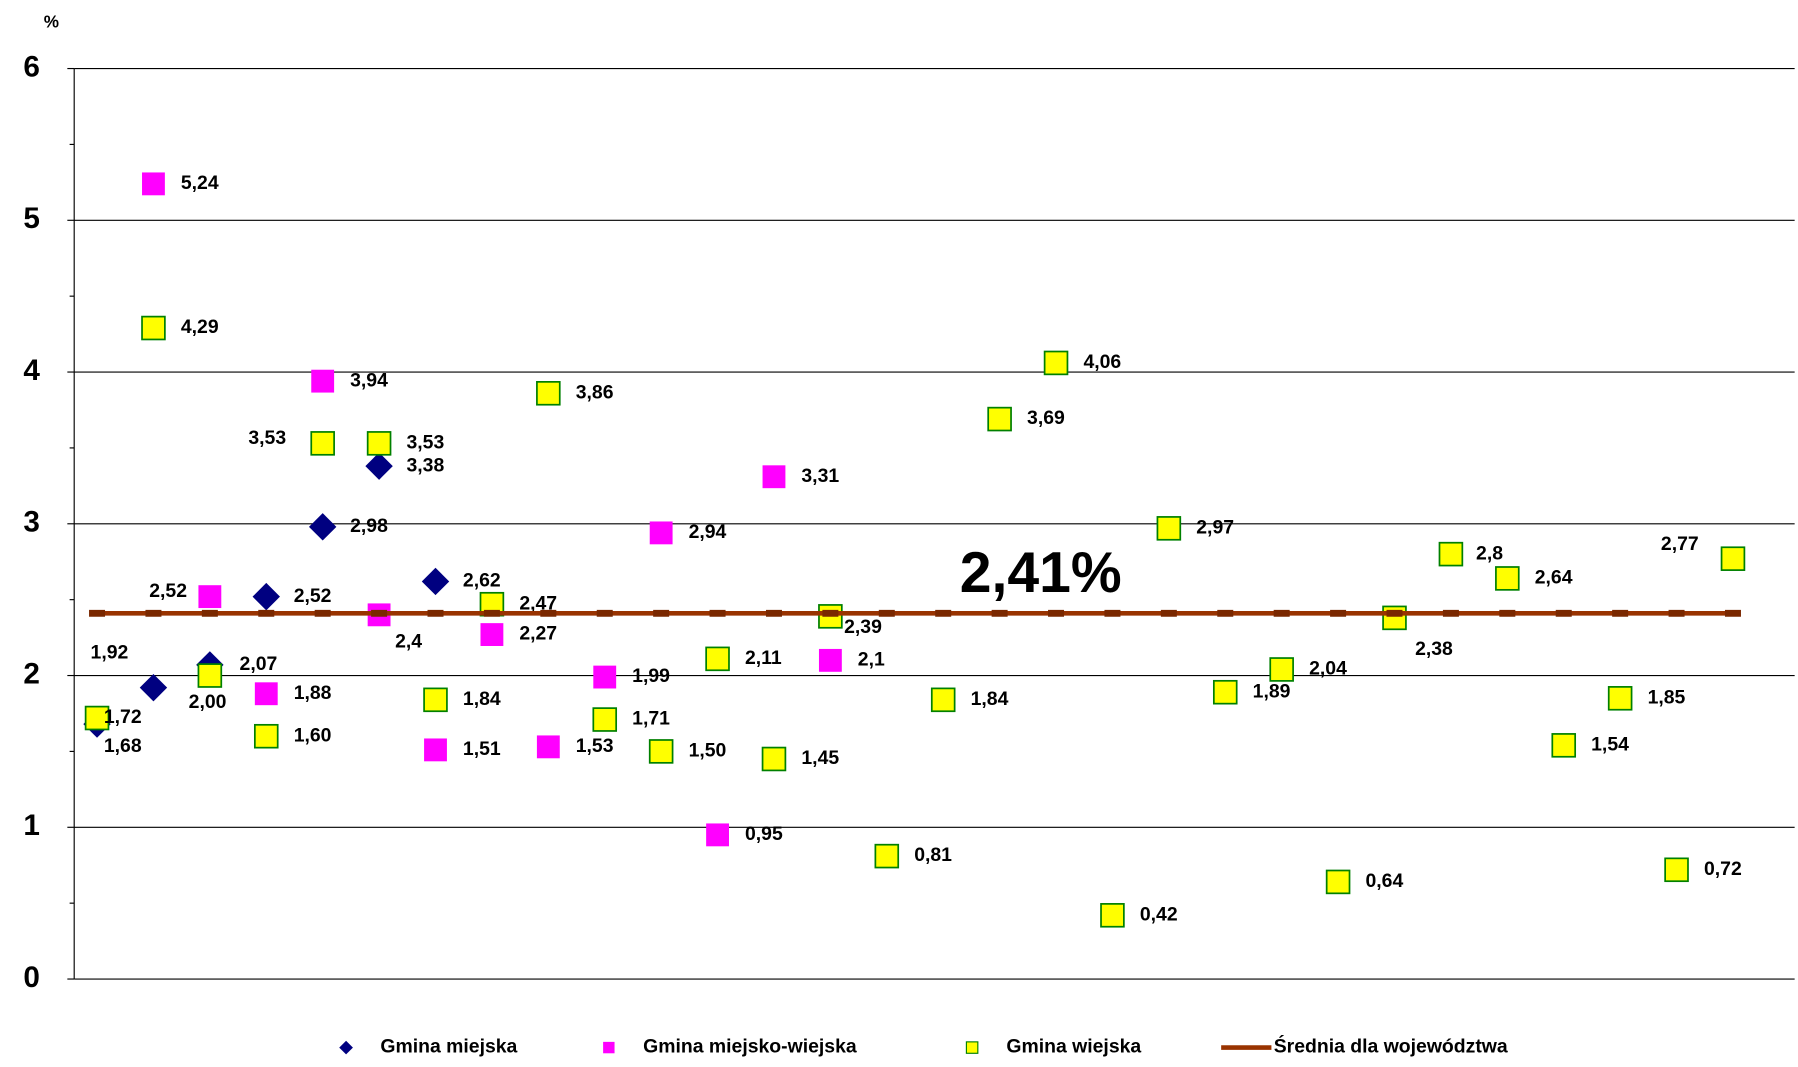 The image size is (1798, 1067). I want to click on value-label: 2,94, so click(708, 532).